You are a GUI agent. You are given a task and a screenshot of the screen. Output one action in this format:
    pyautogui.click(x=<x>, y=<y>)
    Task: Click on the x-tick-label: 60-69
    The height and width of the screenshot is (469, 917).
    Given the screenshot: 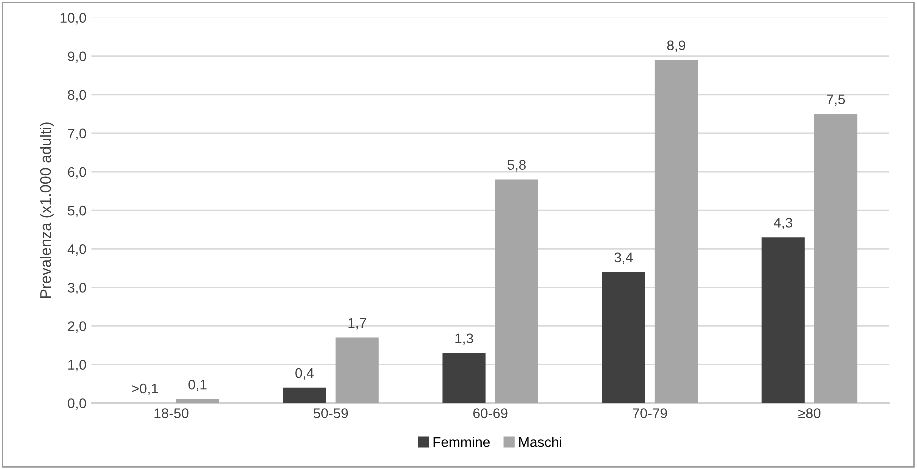 What is the action you would take?
    pyautogui.click(x=491, y=413)
    